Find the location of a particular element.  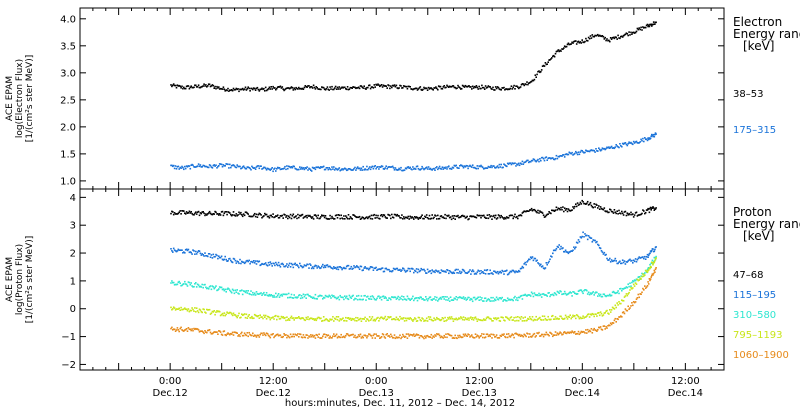

proton-ytick-label: −1 is located at coordinates (68, 337).